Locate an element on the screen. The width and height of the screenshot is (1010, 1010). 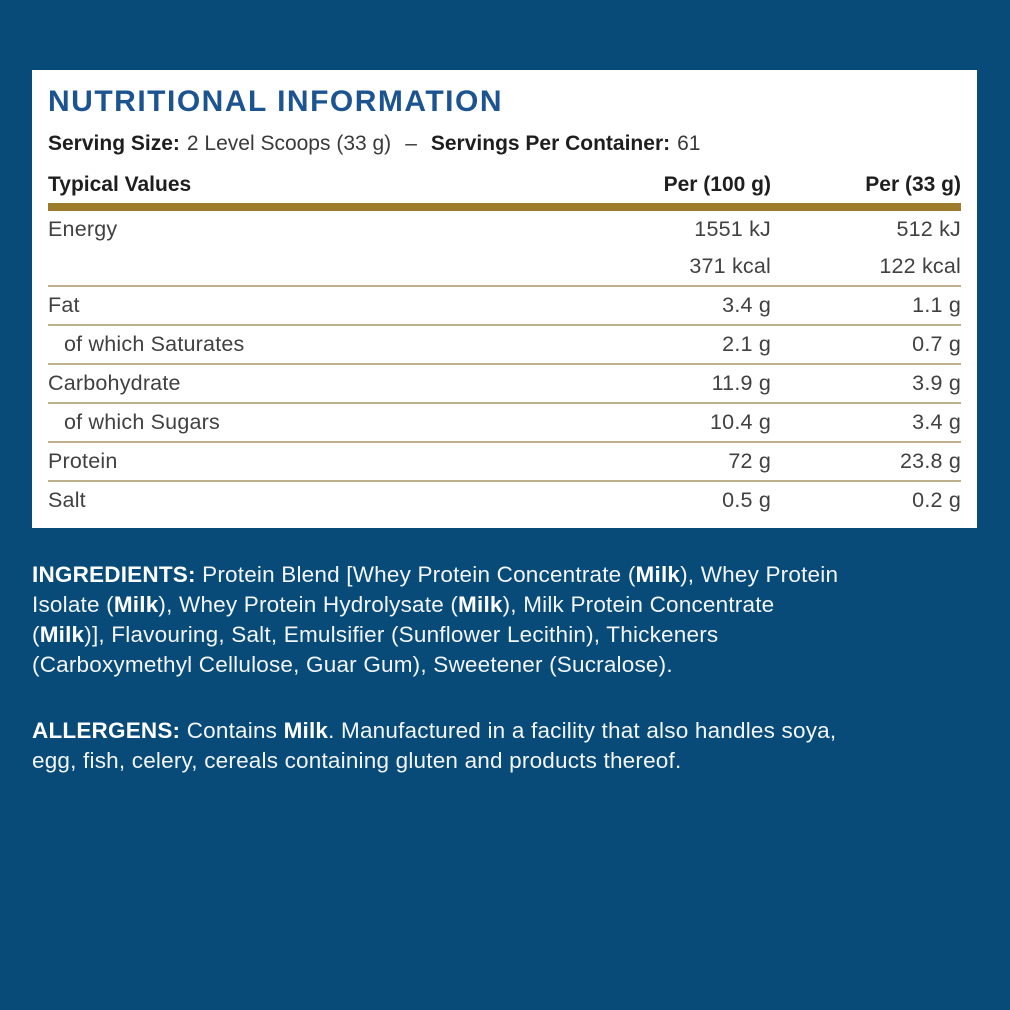
row-label: Protein is located at coordinates (83, 461).